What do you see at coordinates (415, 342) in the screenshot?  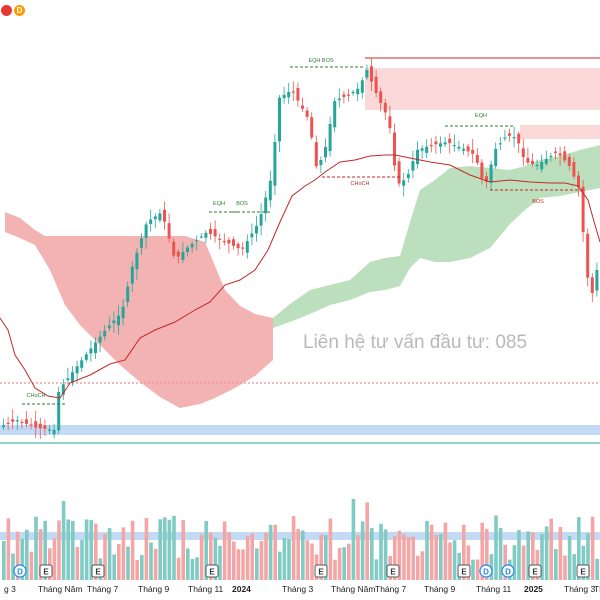 I see `watermark-text: Liên hệ tư vấn đầu tư: 085` at bounding box center [415, 342].